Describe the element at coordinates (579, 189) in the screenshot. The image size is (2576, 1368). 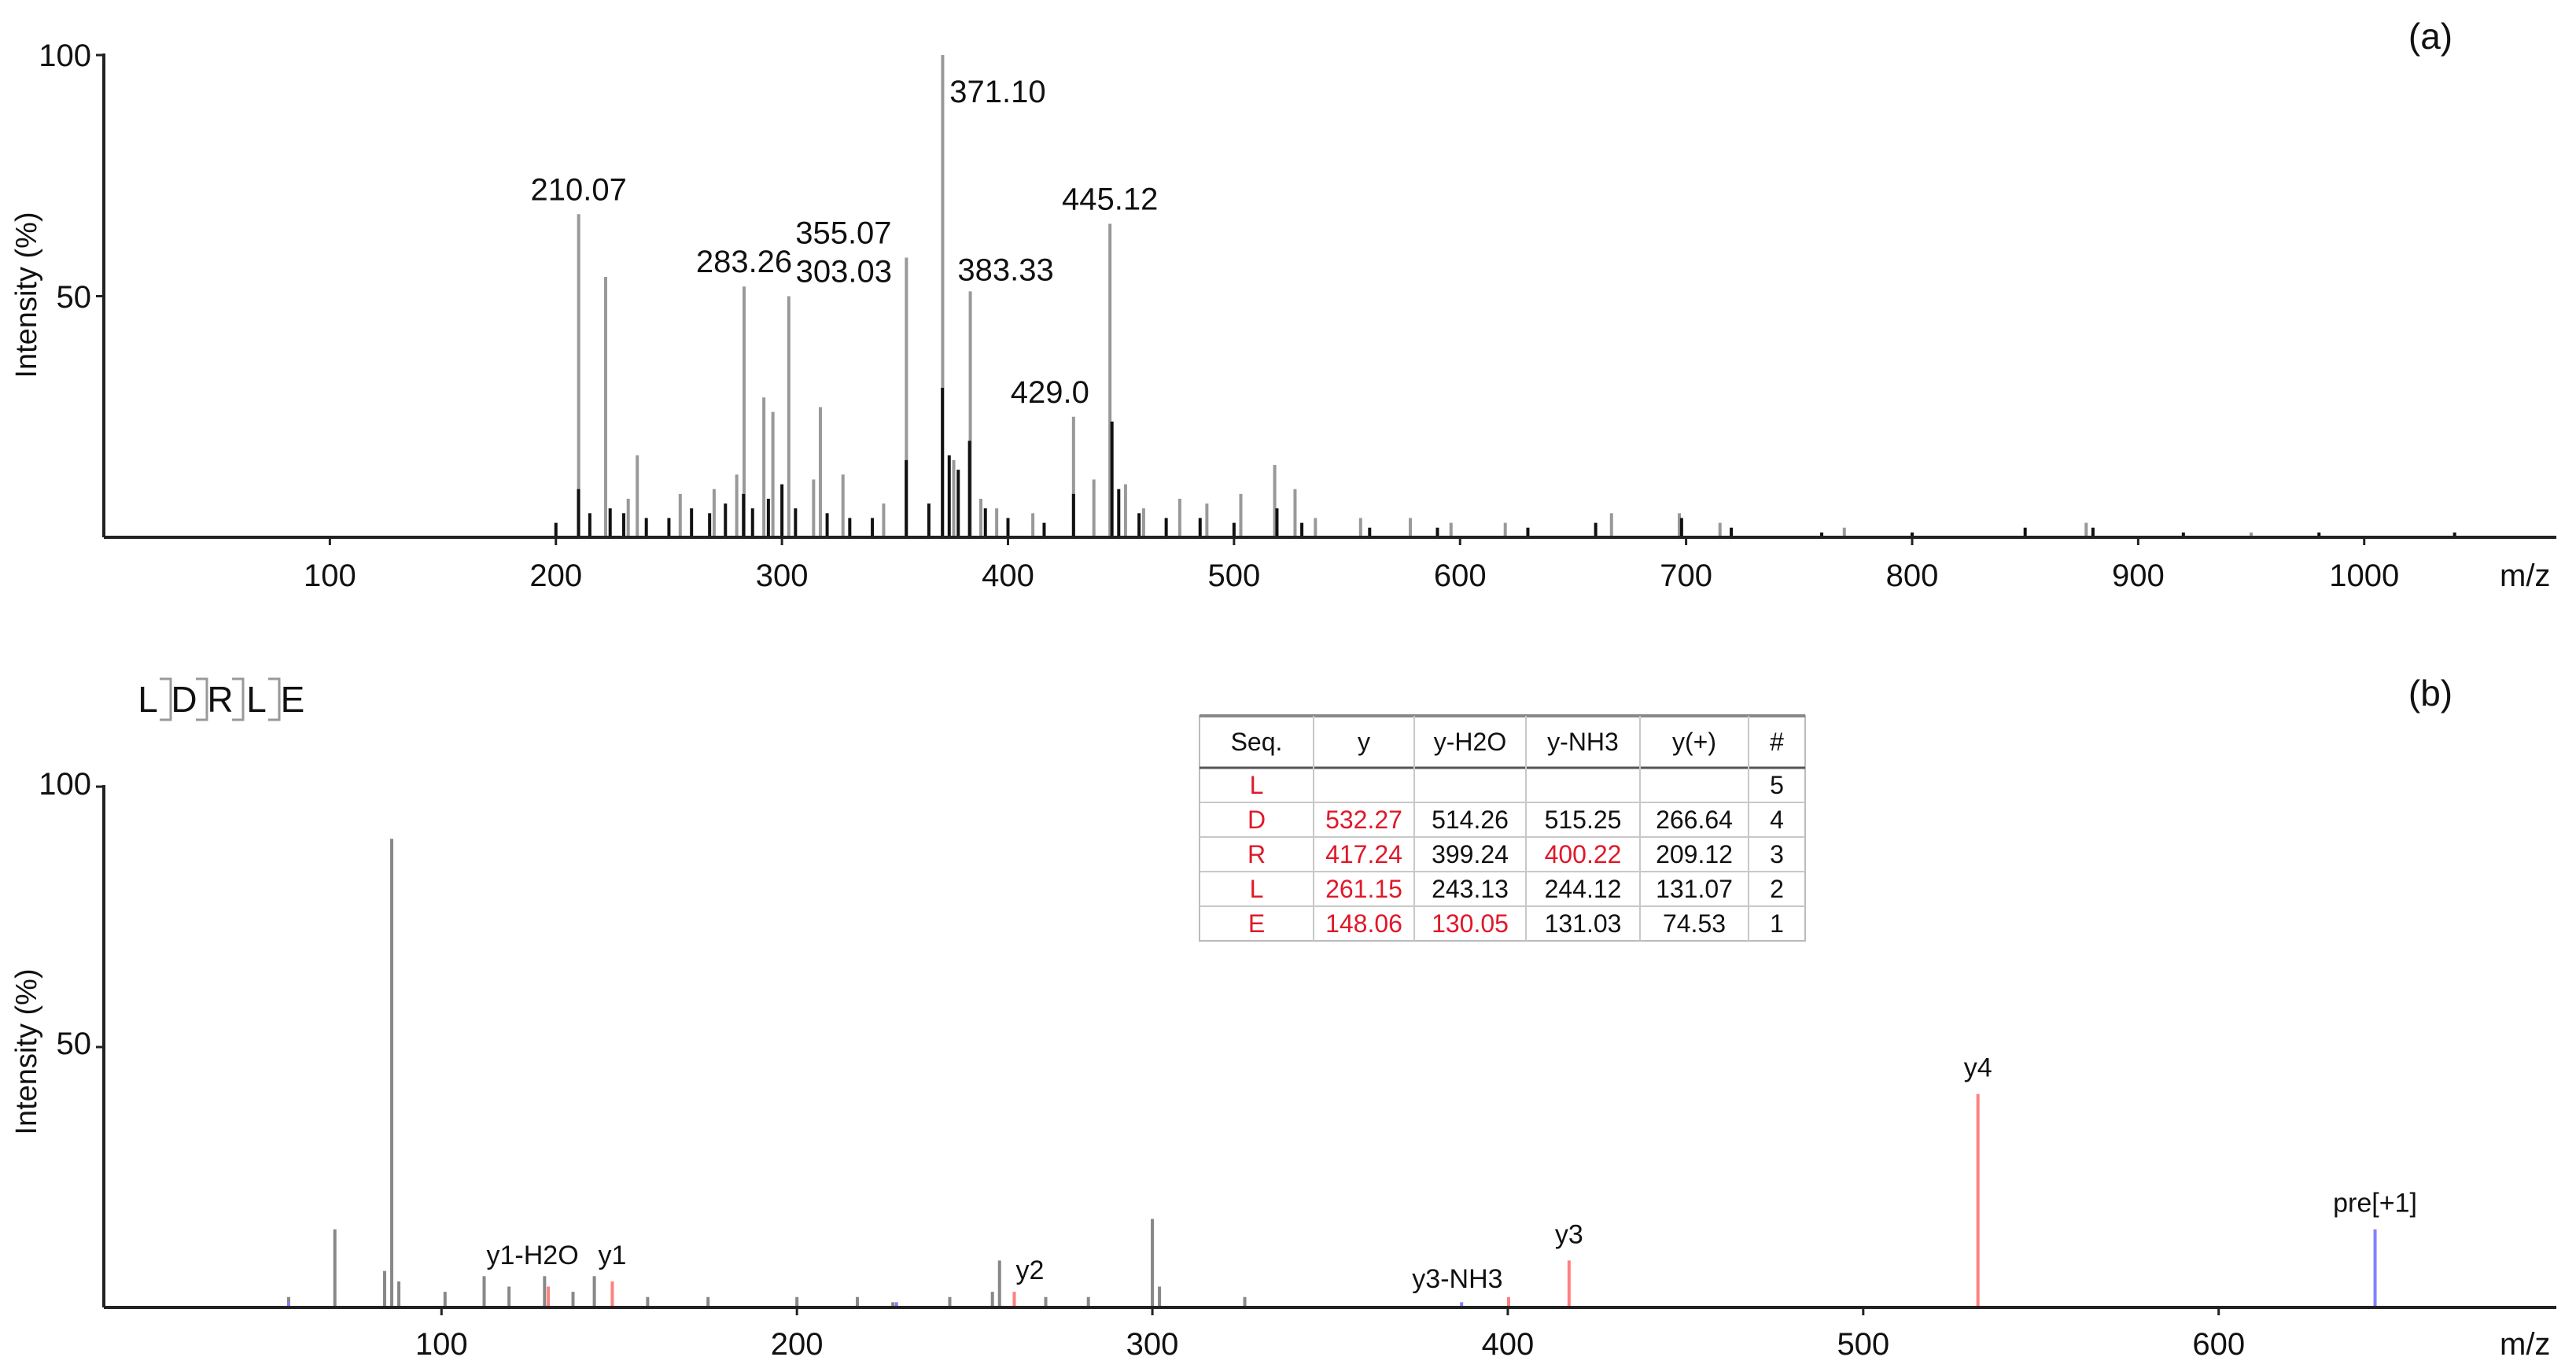
I see `peak-annotation: 210.07` at that location.